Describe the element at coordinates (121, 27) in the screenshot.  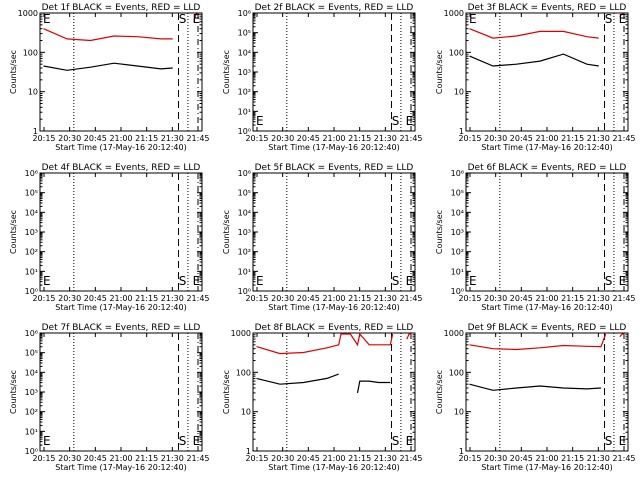
I see `series-lld-line` at that location.